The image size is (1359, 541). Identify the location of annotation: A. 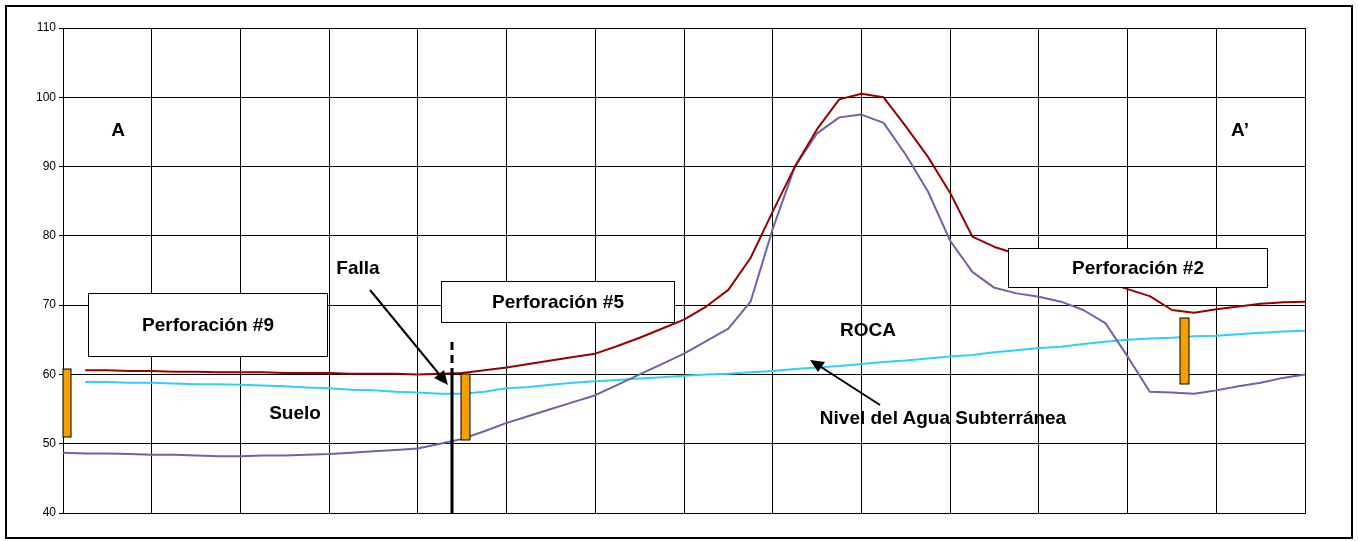
(118, 130).